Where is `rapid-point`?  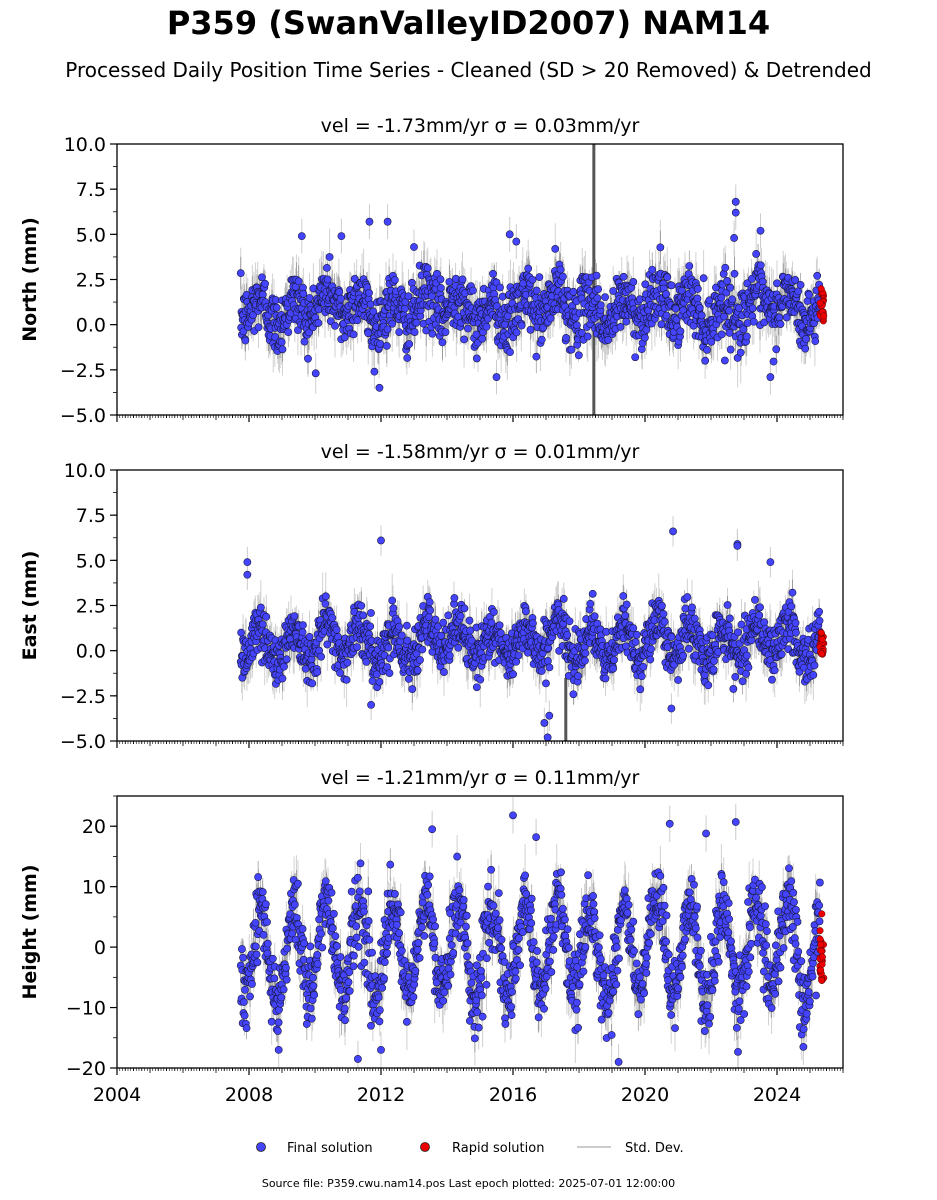 rapid-point is located at coordinates (820, 303).